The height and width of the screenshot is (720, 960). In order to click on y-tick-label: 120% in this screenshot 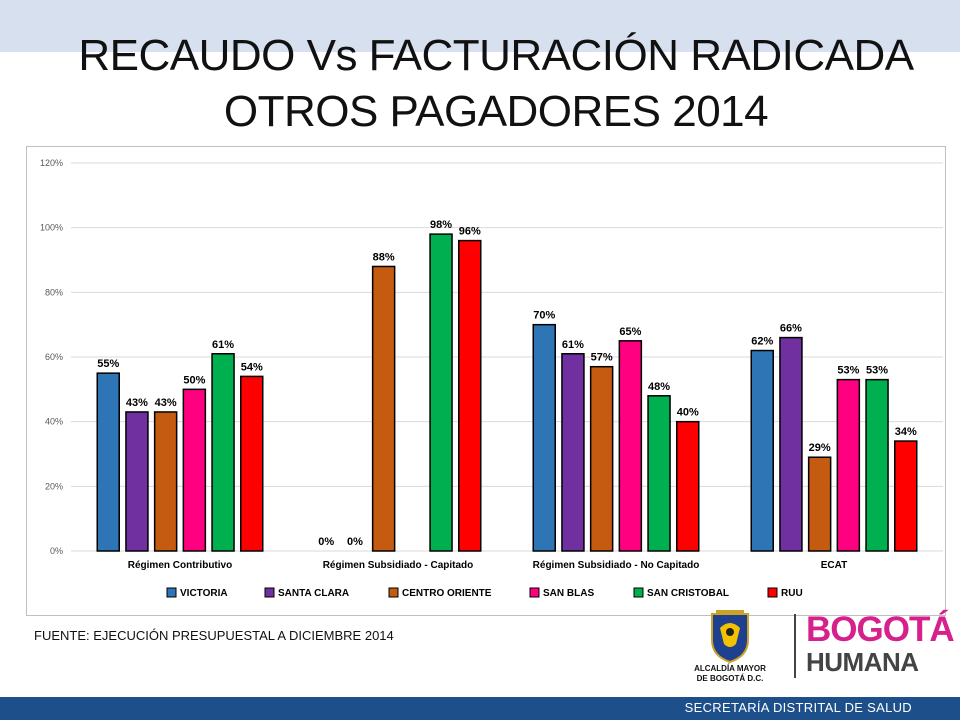, I will do `click(51, 163)`.